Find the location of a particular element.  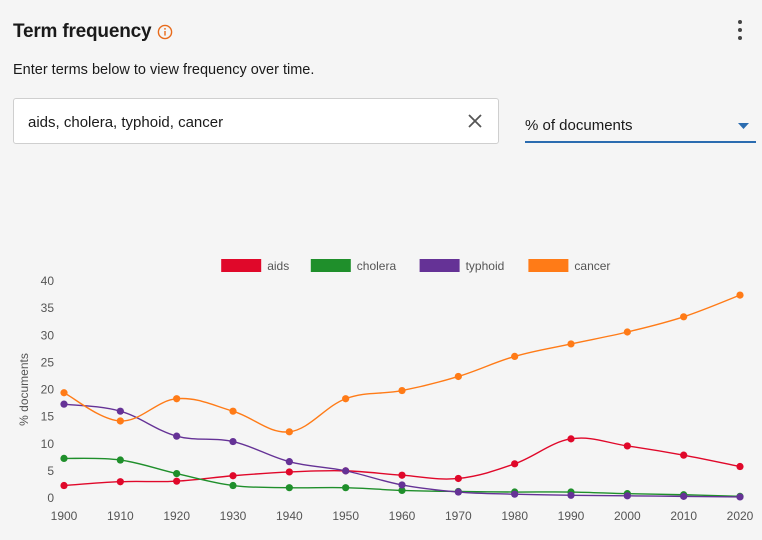

x-tick-label: 1920 is located at coordinates (176, 516).